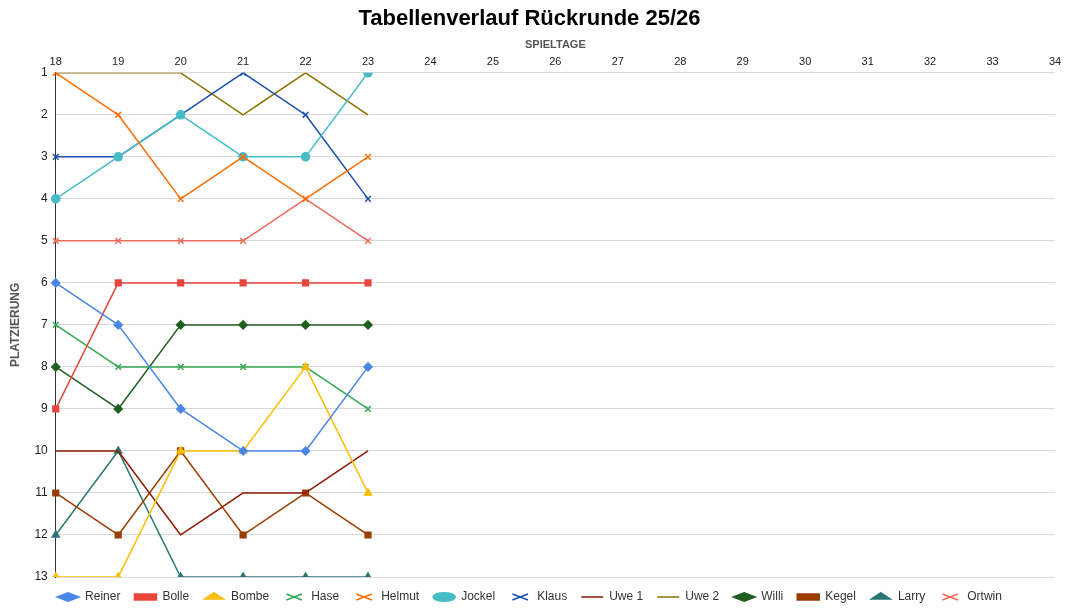 Image resolution: width=1083 pixels, height=613 pixels. What do you see at coordinates (493, 61) in the screenshot?
I see `x-tick-label: 25` at bounding box center [493, 61].